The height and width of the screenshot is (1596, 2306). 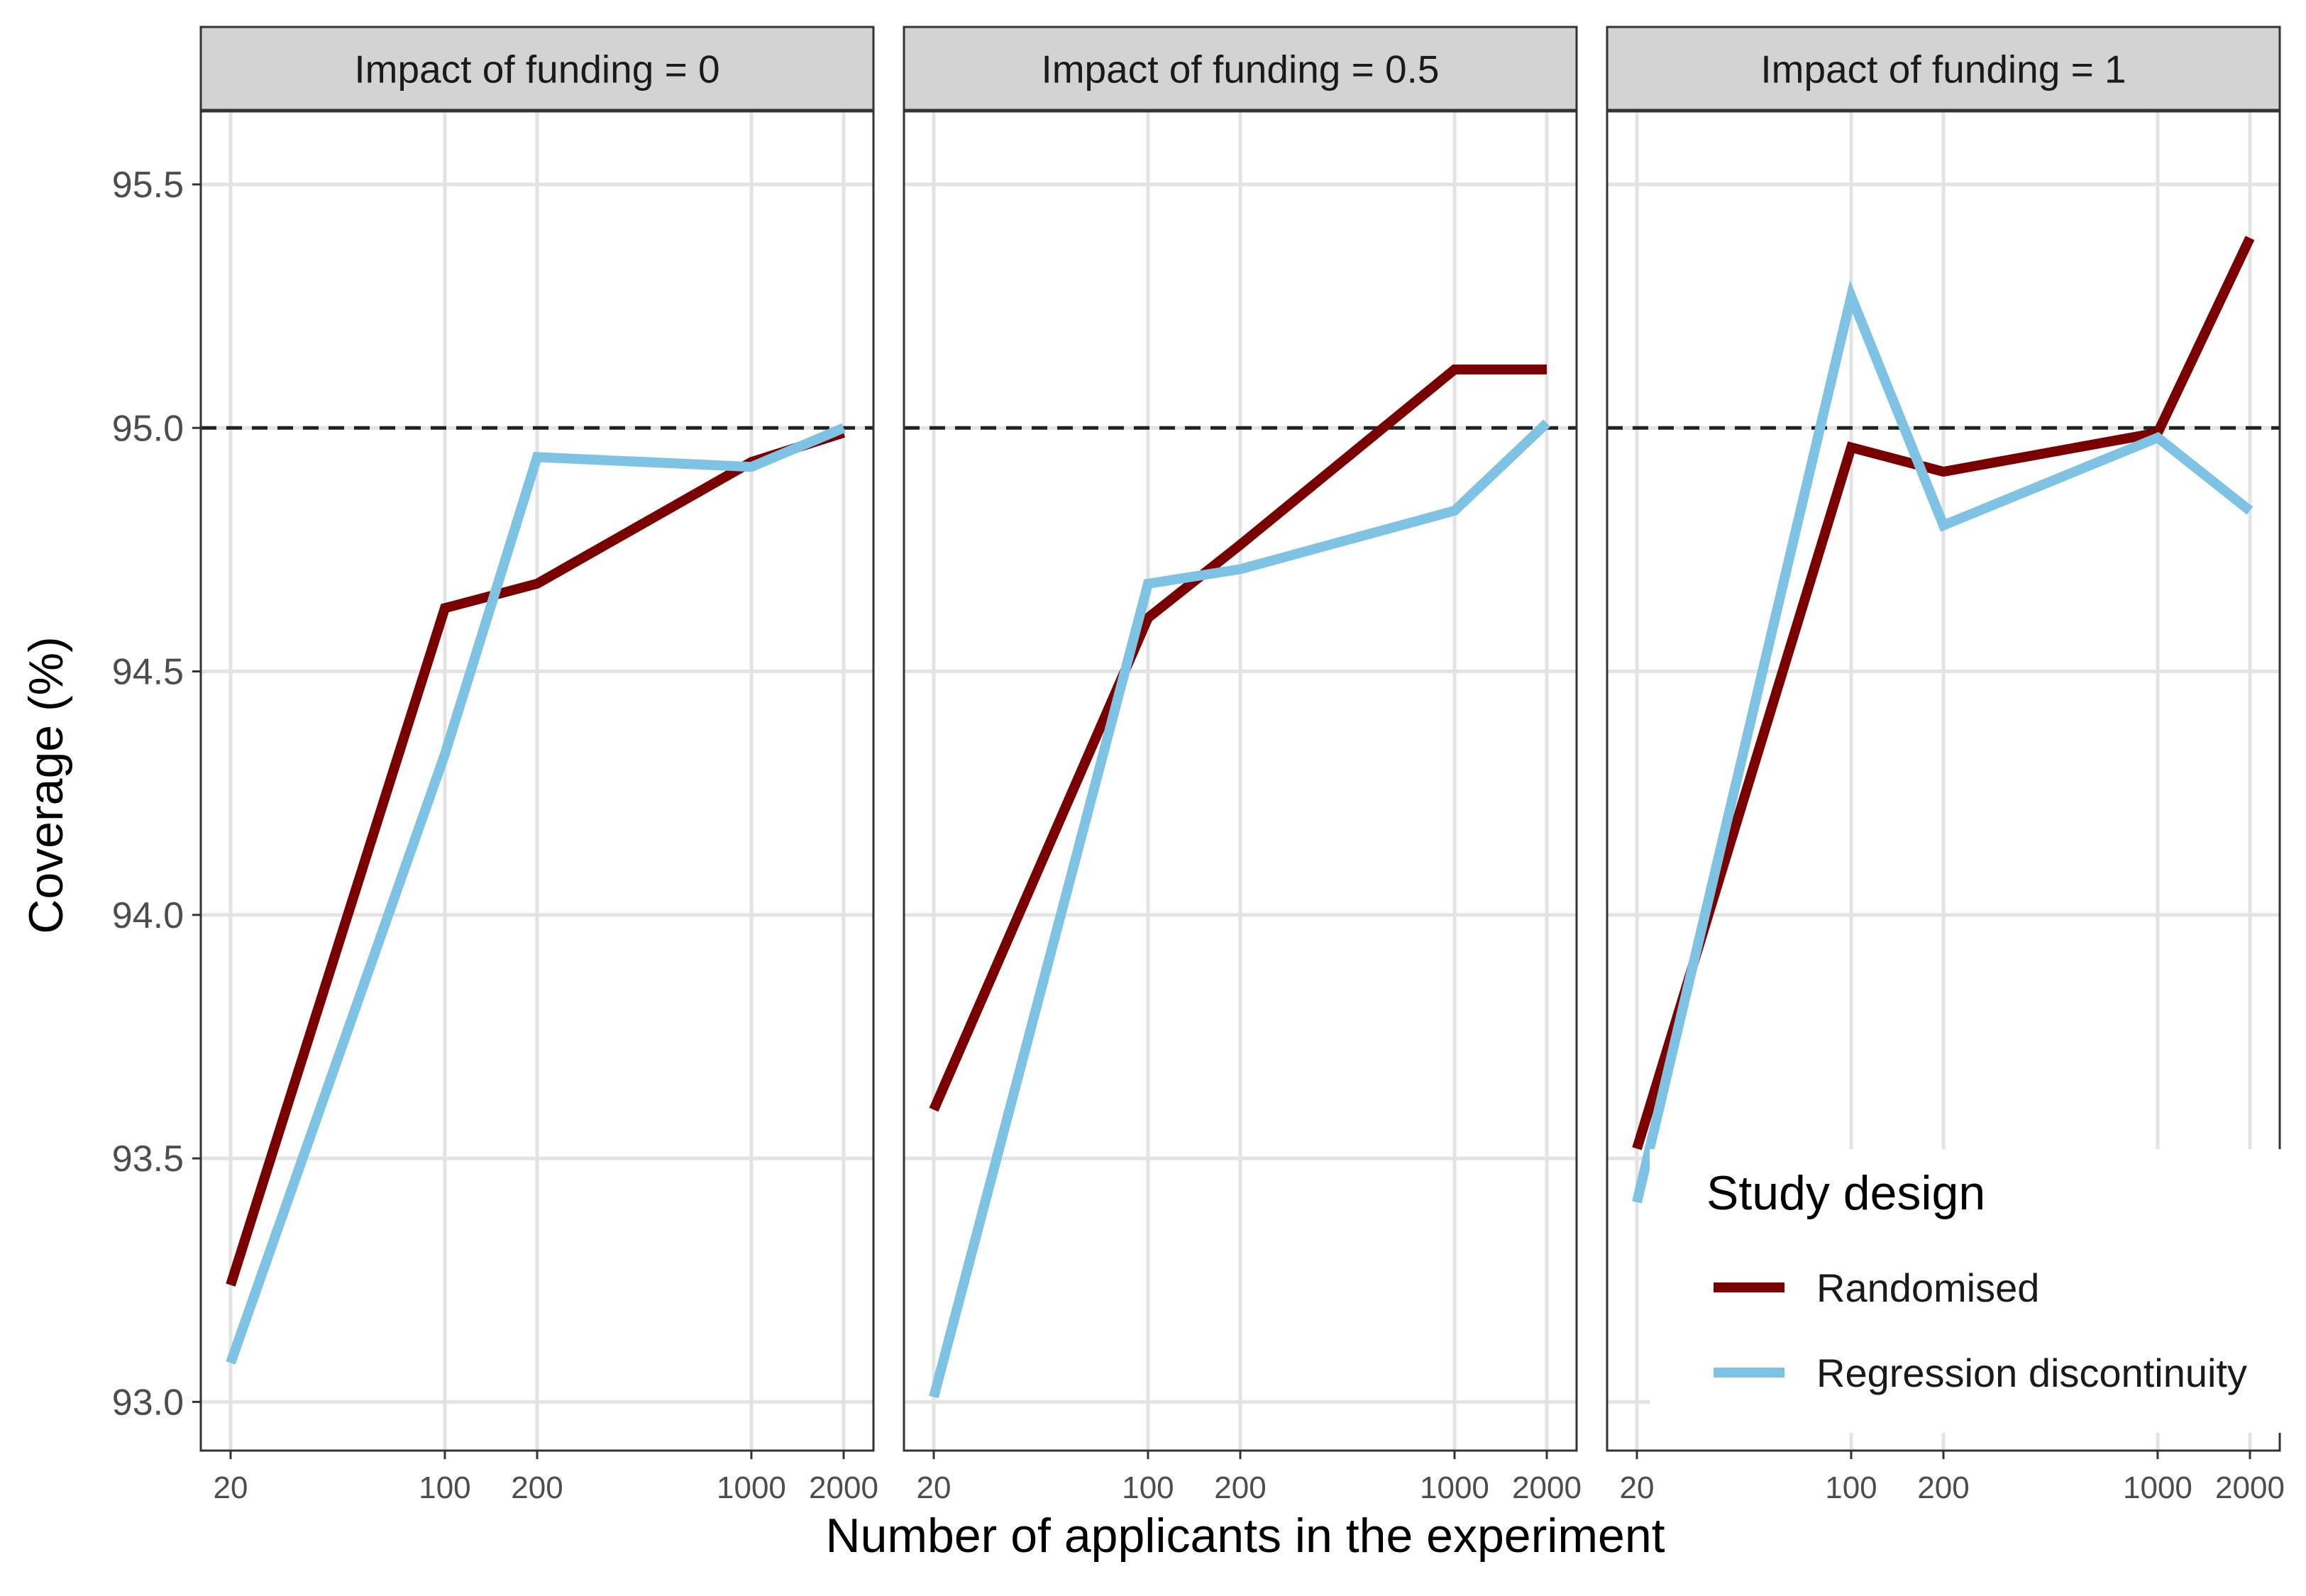 I want to click on y-axis-label: Coverage (%), so click(x=46, y=785).